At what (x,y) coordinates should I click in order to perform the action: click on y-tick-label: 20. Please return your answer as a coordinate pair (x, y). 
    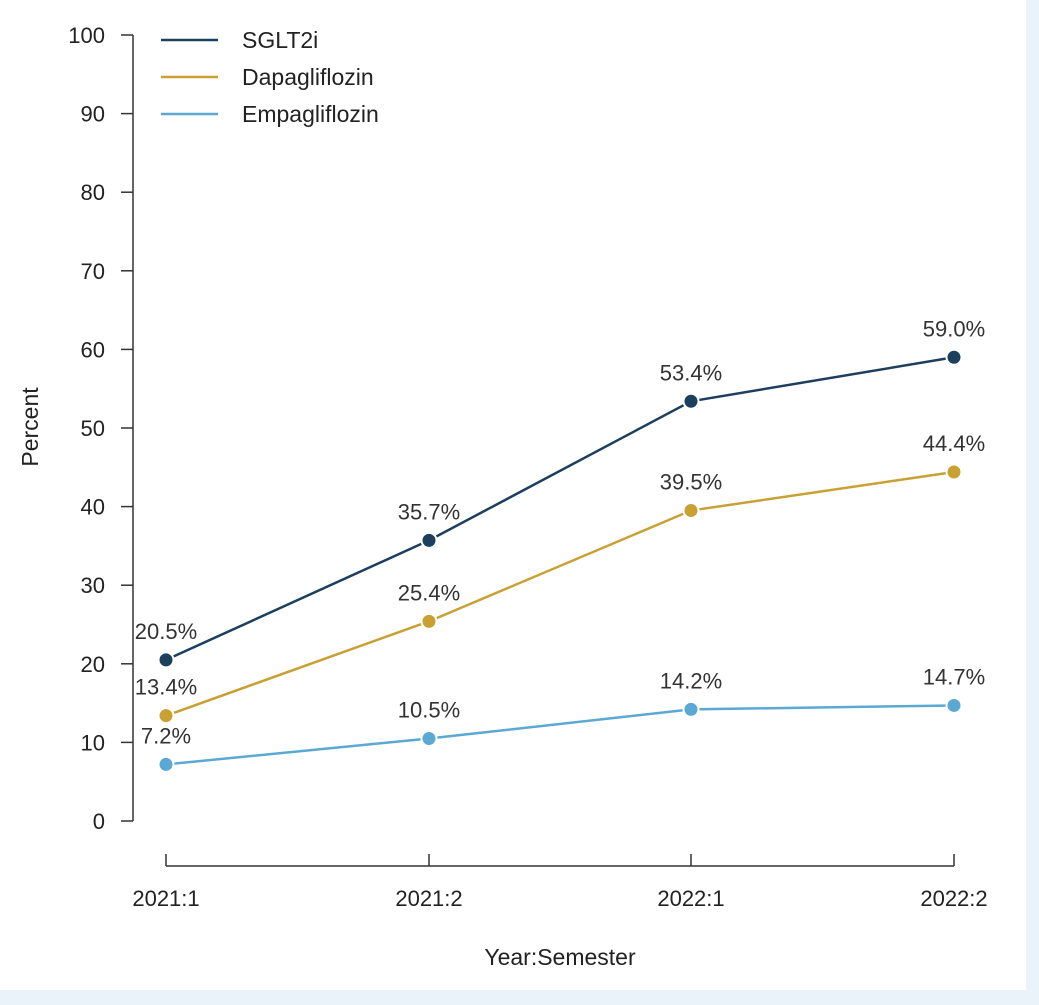
    Looking at the image, I should click on (93, 664).